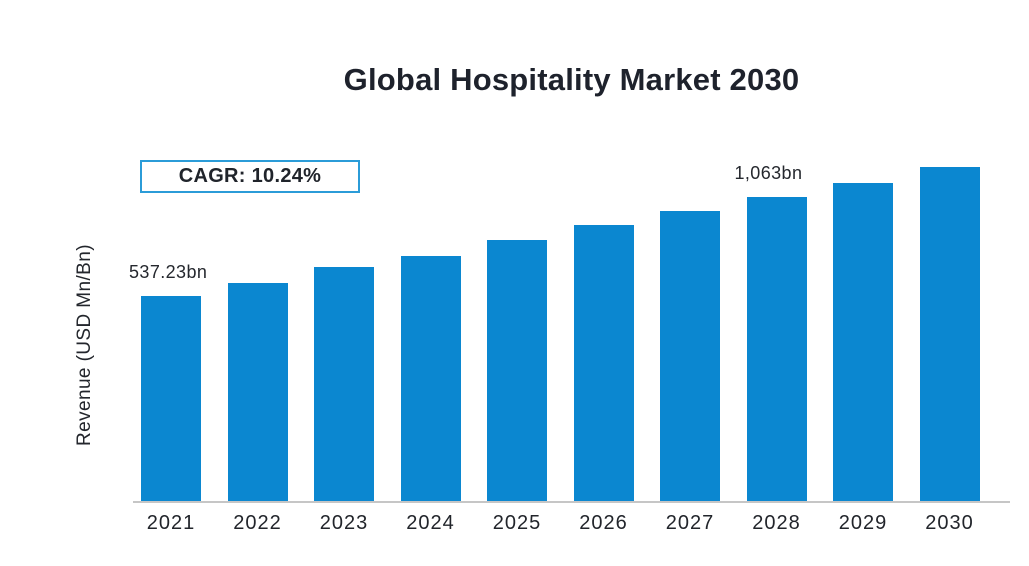 This screenshot has width=1029, height=566. What do you see at coordinates (344, 384) in the screenshot?
I see `bar-2023` at bounding box center [344, 384].